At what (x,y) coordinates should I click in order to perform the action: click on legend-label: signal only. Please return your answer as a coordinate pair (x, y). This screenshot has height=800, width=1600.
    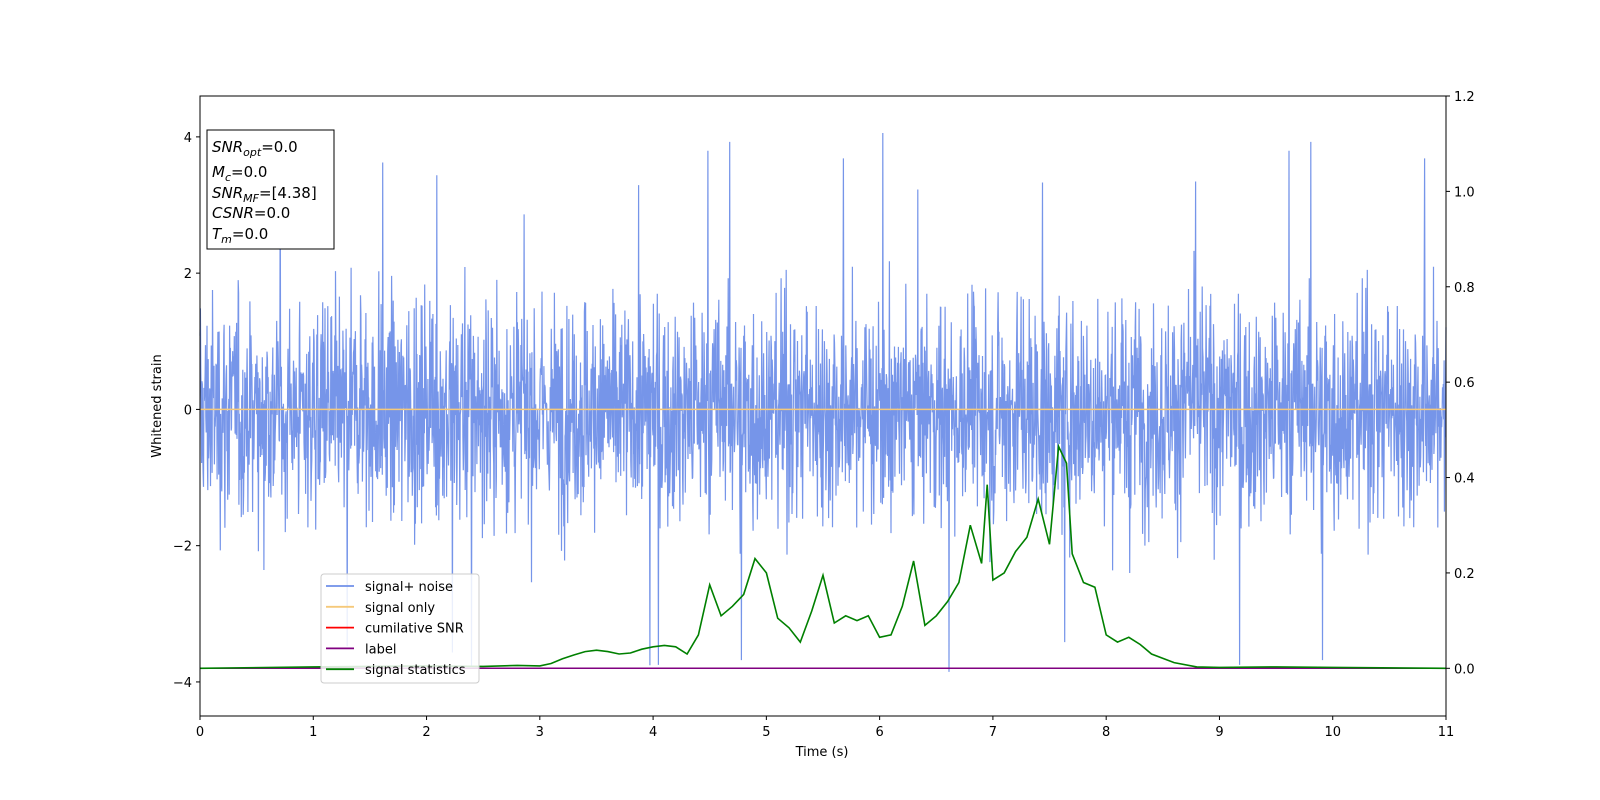
    Looking at the image, I should click on (400, 608).